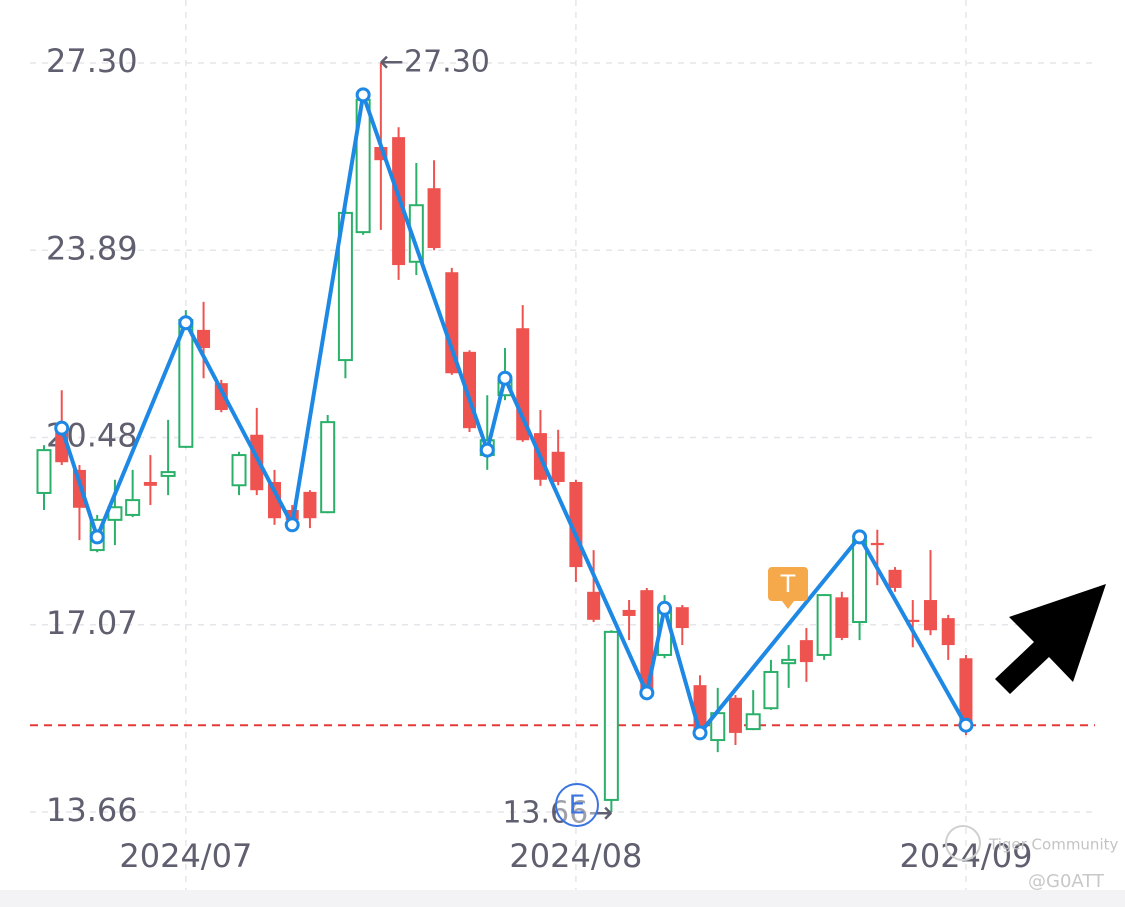 This screenshot has height=907, width=1125. Describe the element at coordinates (92, 61) in the screenshot. I see `y-tick-label: 27.30` at that location.